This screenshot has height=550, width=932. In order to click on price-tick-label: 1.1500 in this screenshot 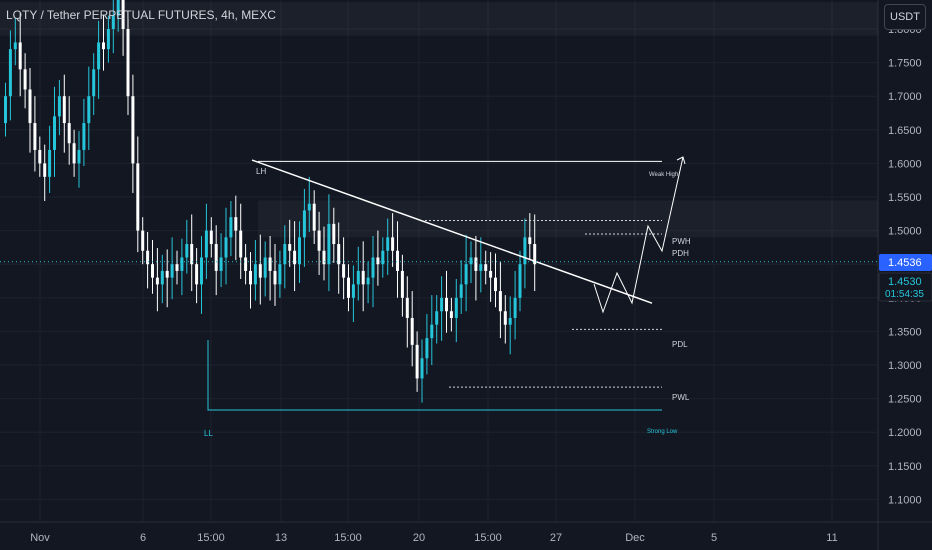, I will do `click(905, 467)`.